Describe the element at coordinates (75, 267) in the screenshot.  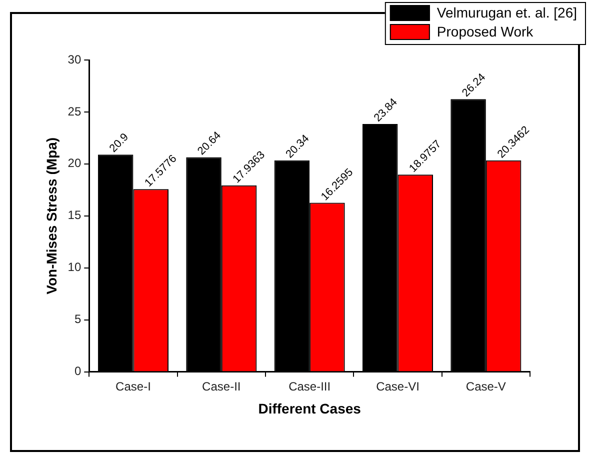
I see `y-tick-label: 10` at that location.